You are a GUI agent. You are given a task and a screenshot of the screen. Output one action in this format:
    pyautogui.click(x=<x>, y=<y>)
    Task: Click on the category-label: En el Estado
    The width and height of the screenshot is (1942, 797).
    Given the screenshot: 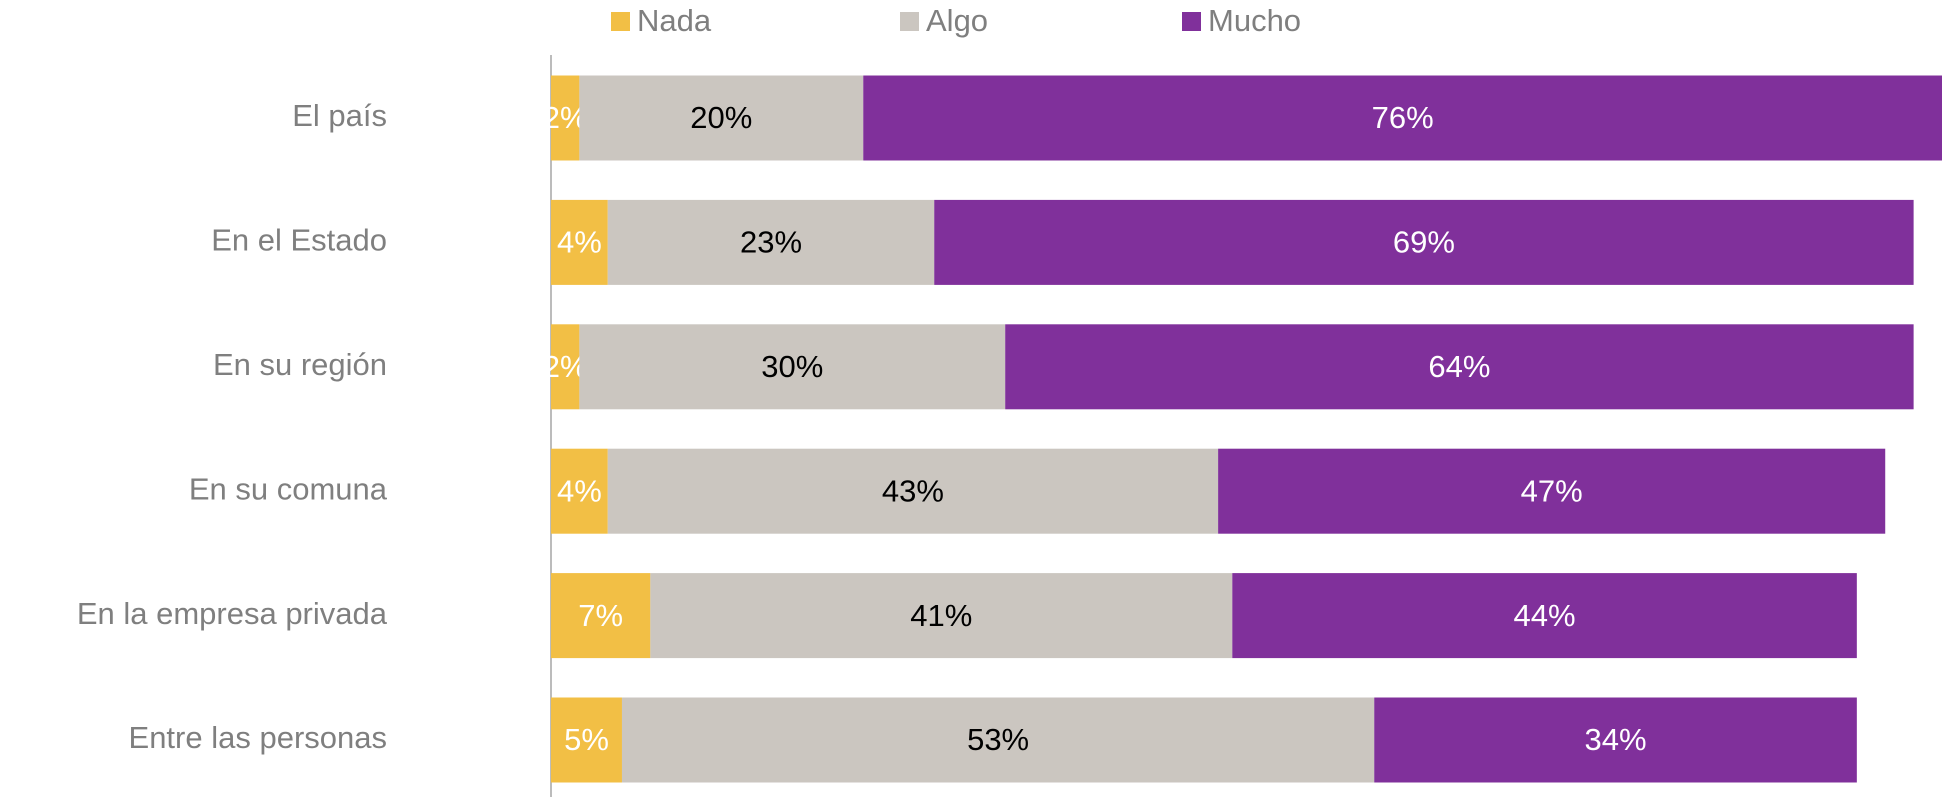 What is the action you would take?
    pyautogui.click(x=299, y=240)
    